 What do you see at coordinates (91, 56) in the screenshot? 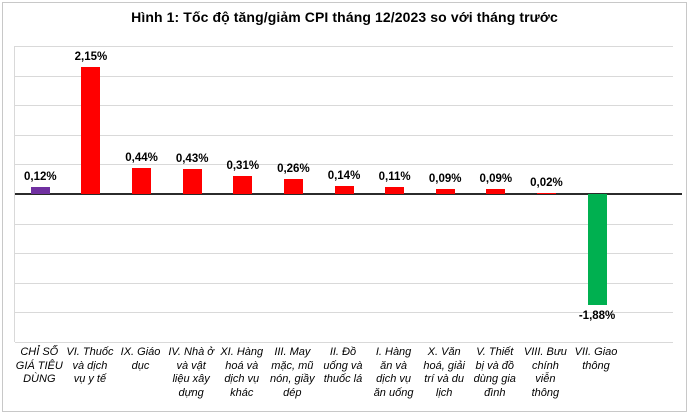
I see `value-label: 2,15%` at bounding box center [91, 56].